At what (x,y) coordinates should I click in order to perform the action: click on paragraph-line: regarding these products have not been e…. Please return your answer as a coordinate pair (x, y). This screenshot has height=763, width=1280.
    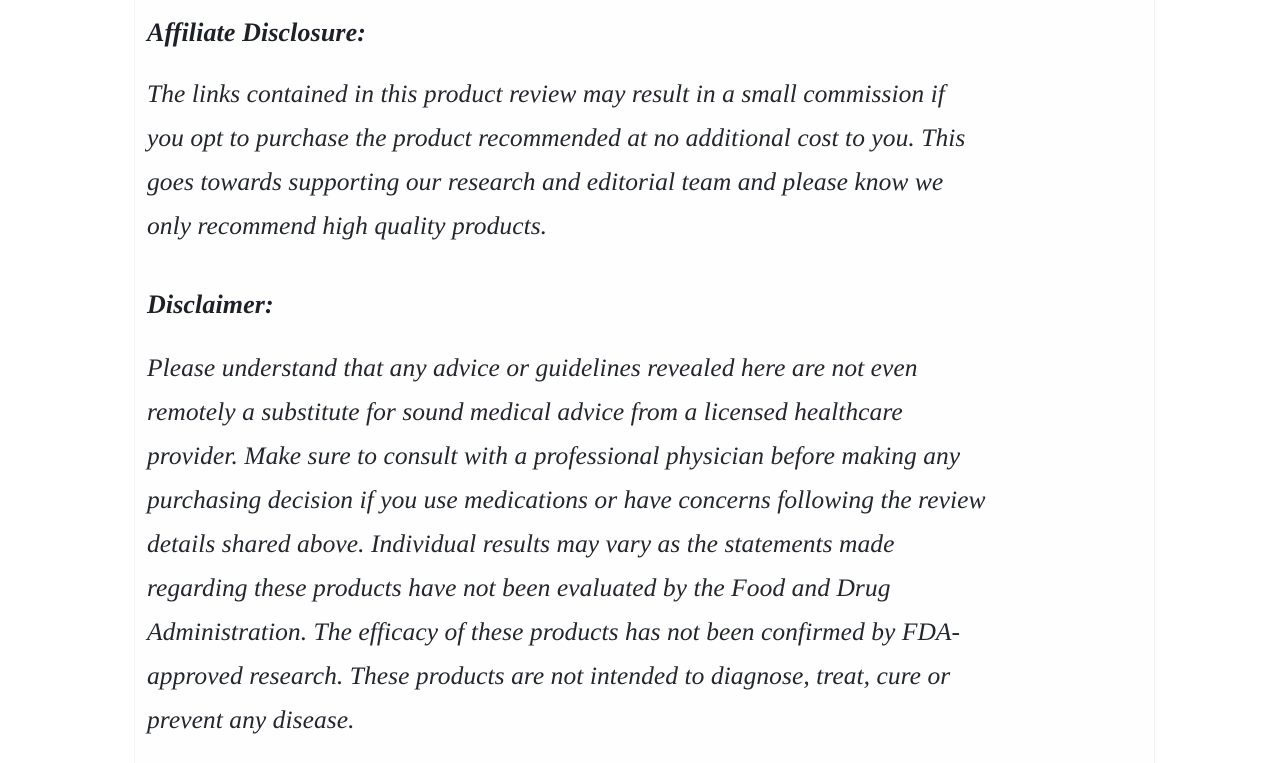
    Looking at the image, I should click on (519, 587).